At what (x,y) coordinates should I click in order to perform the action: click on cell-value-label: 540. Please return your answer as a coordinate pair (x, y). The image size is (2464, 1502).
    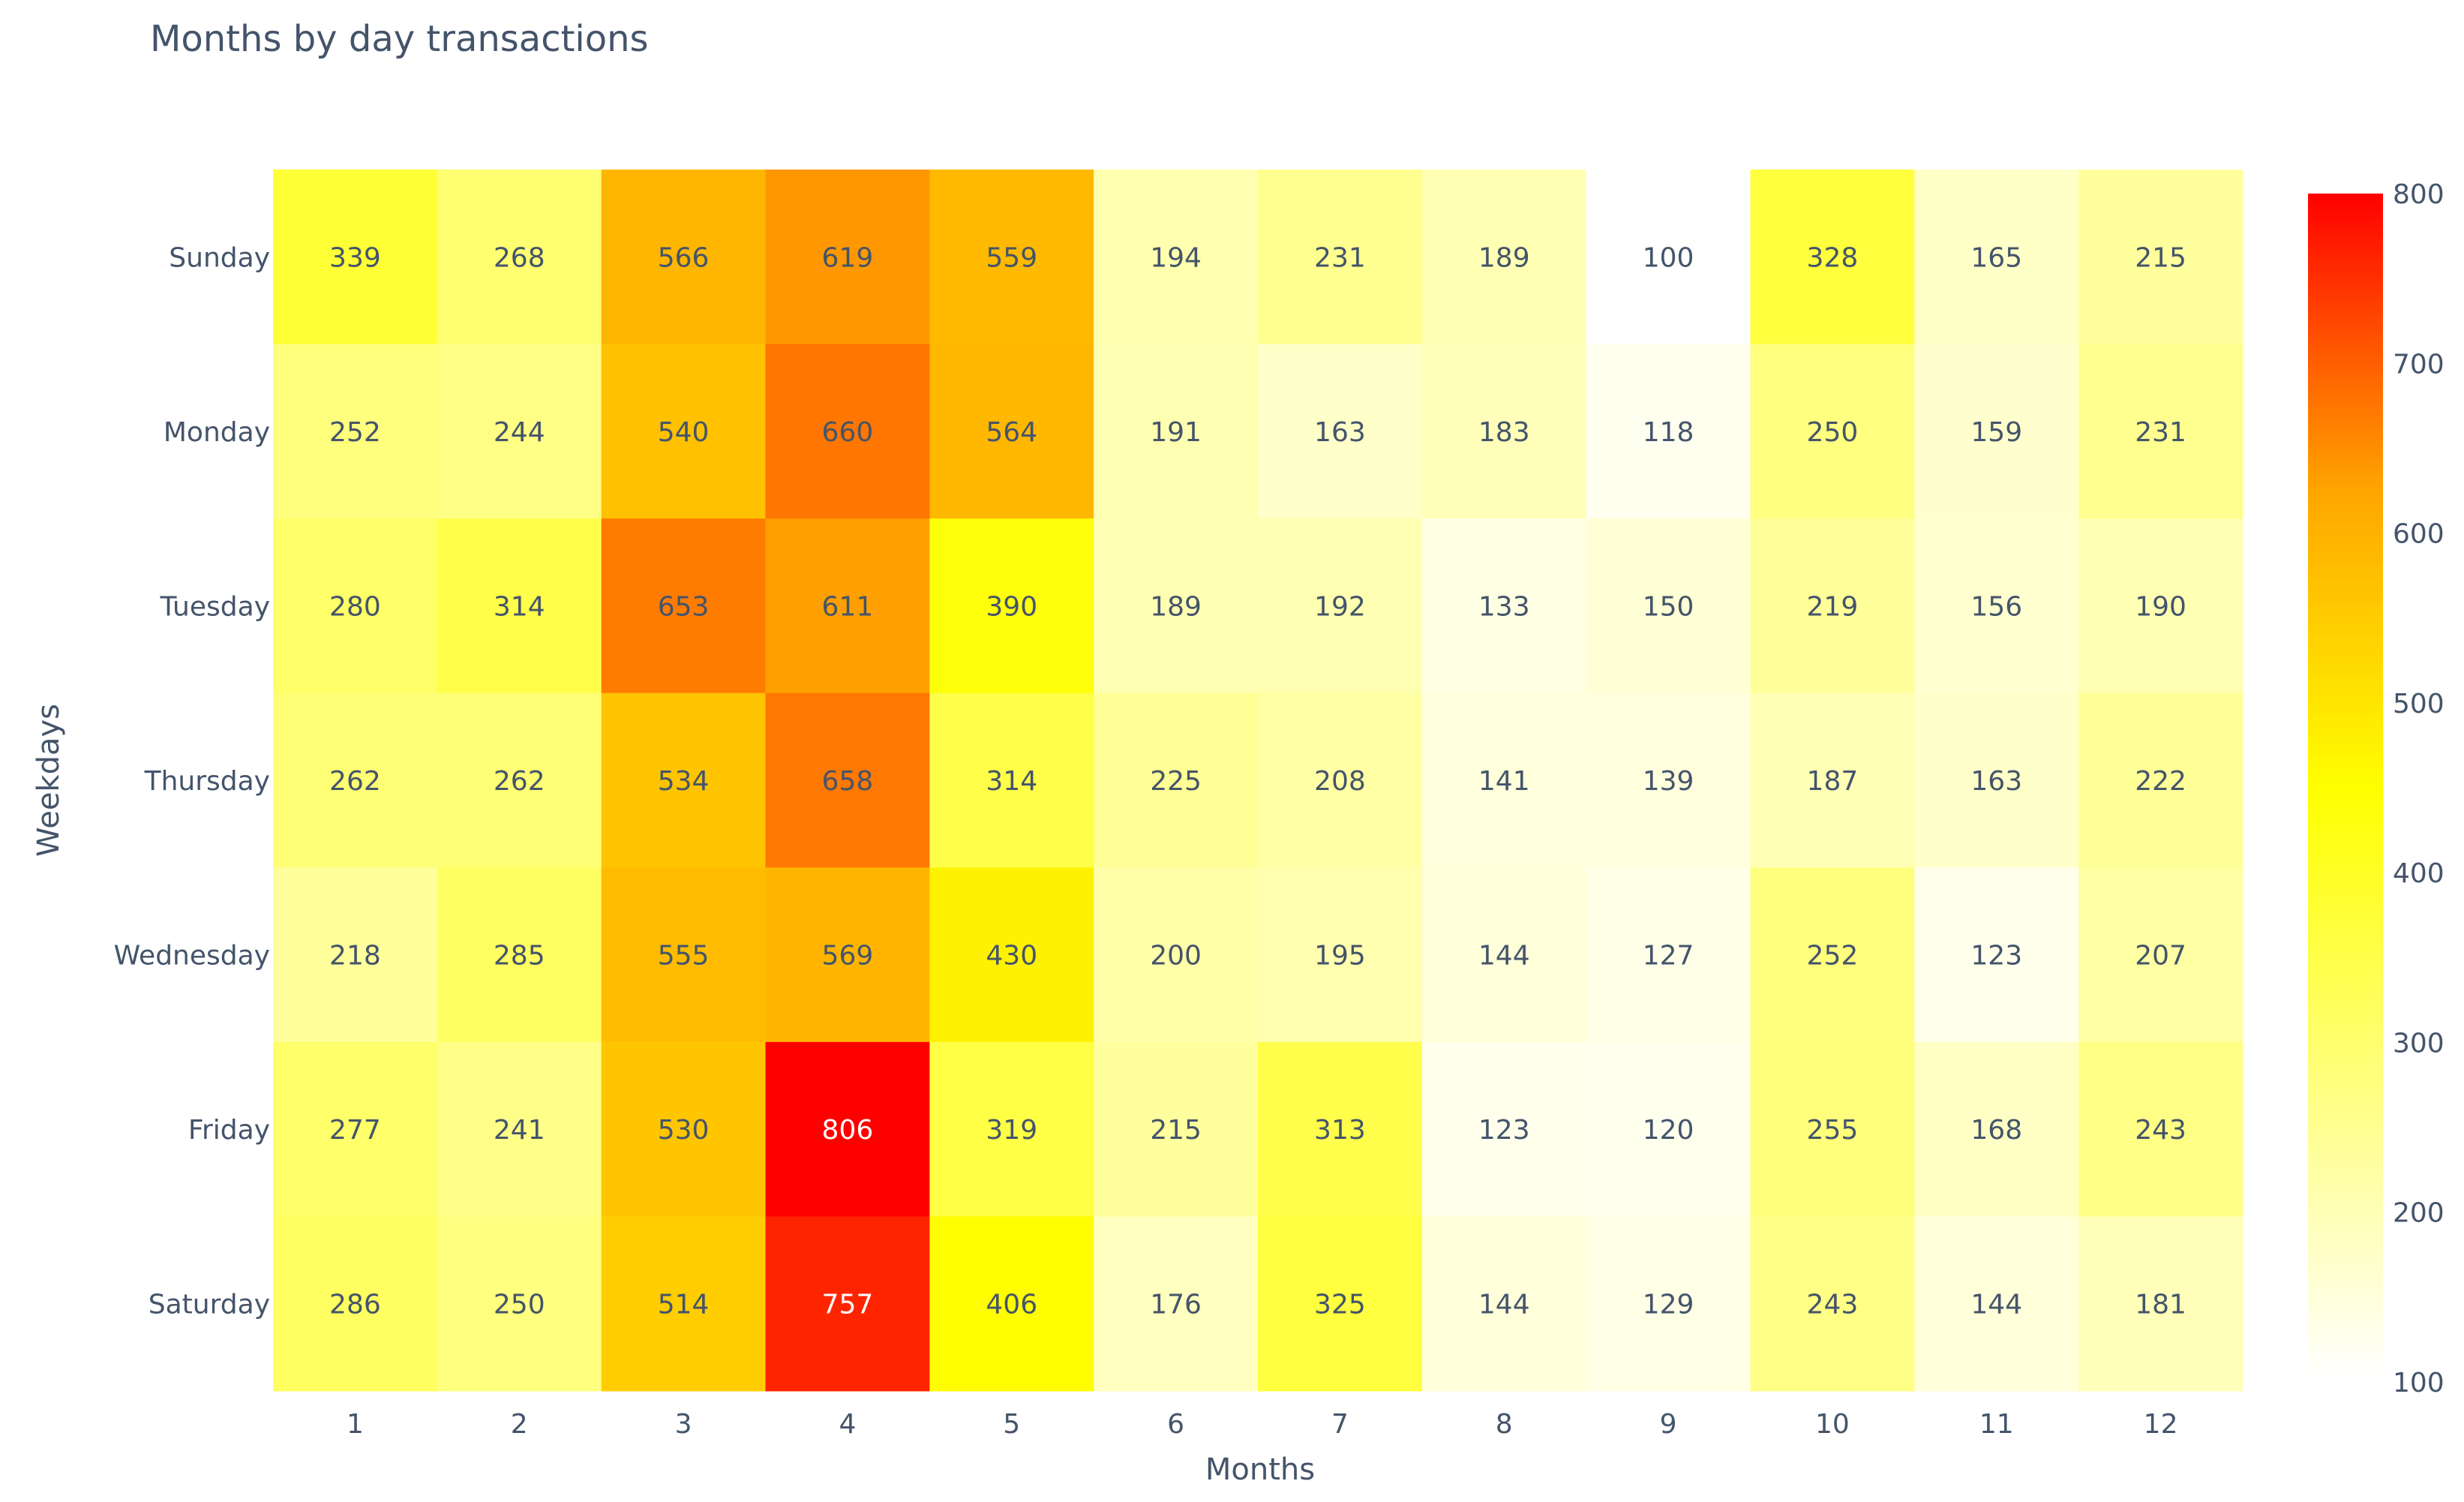
    Looking at the image, I should click on (684, 432).